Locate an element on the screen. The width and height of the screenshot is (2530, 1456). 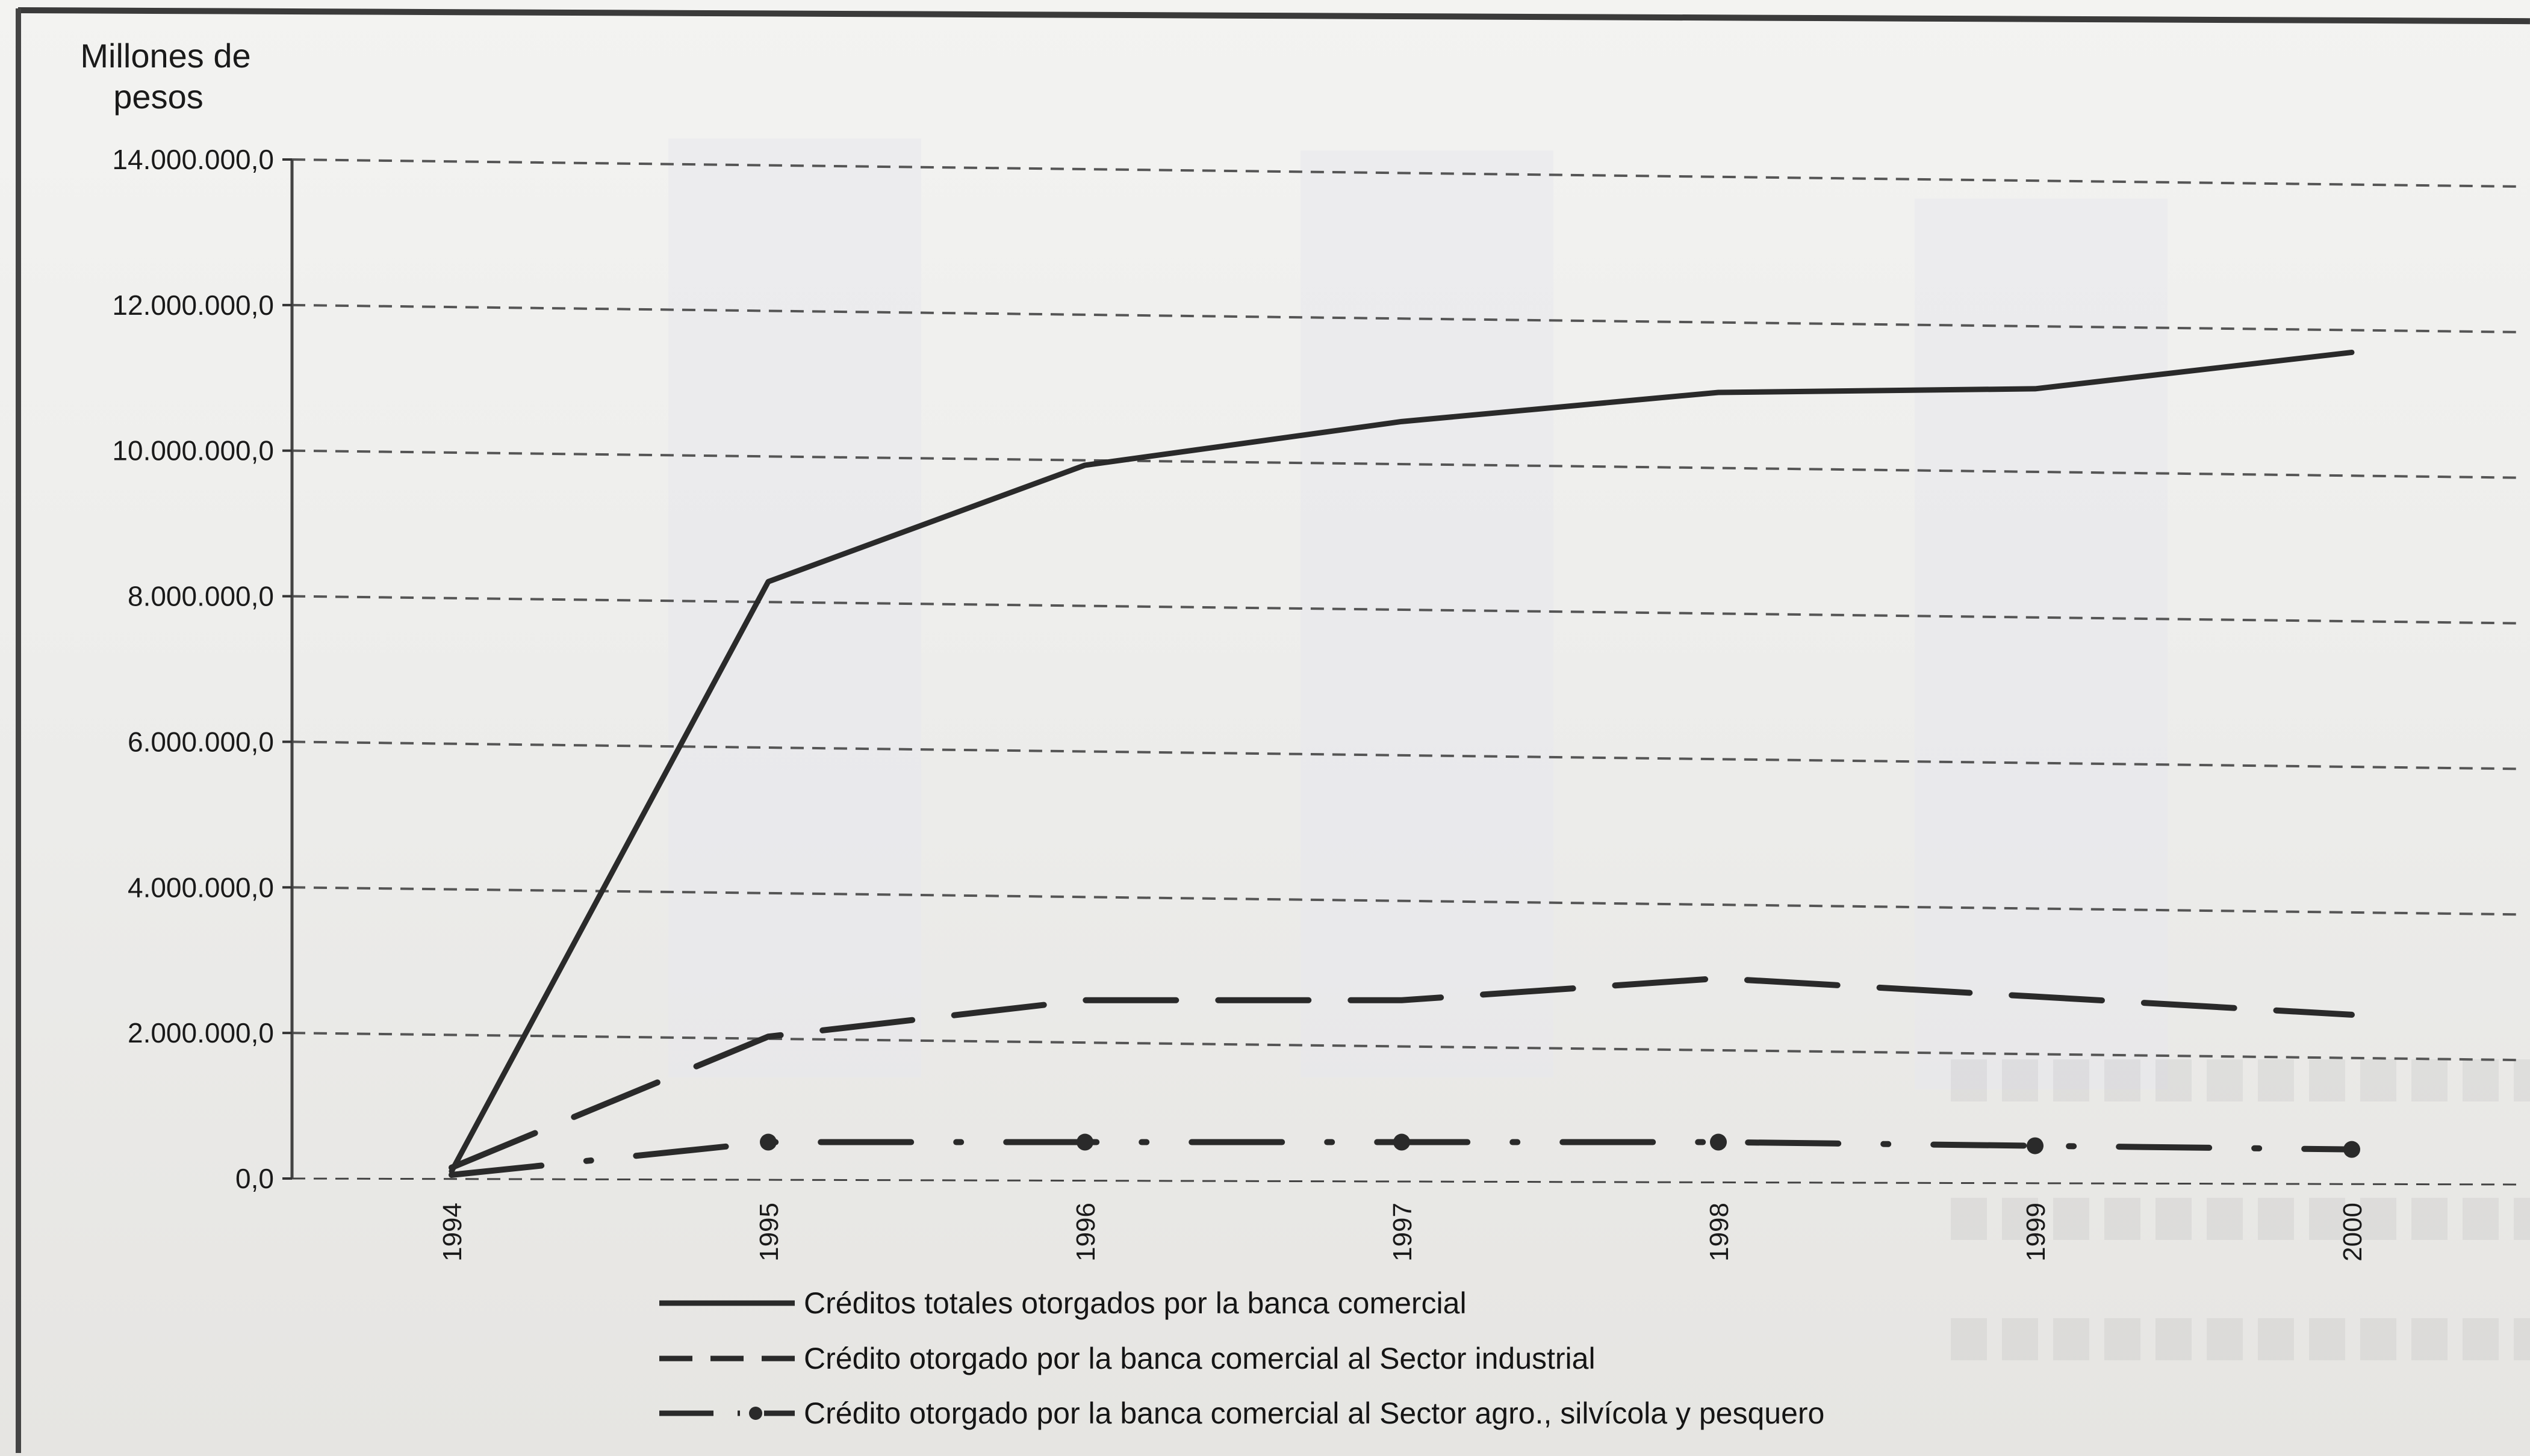
y-tick-label-2: 4.000.000,0 is located at coordinates (201, 887).